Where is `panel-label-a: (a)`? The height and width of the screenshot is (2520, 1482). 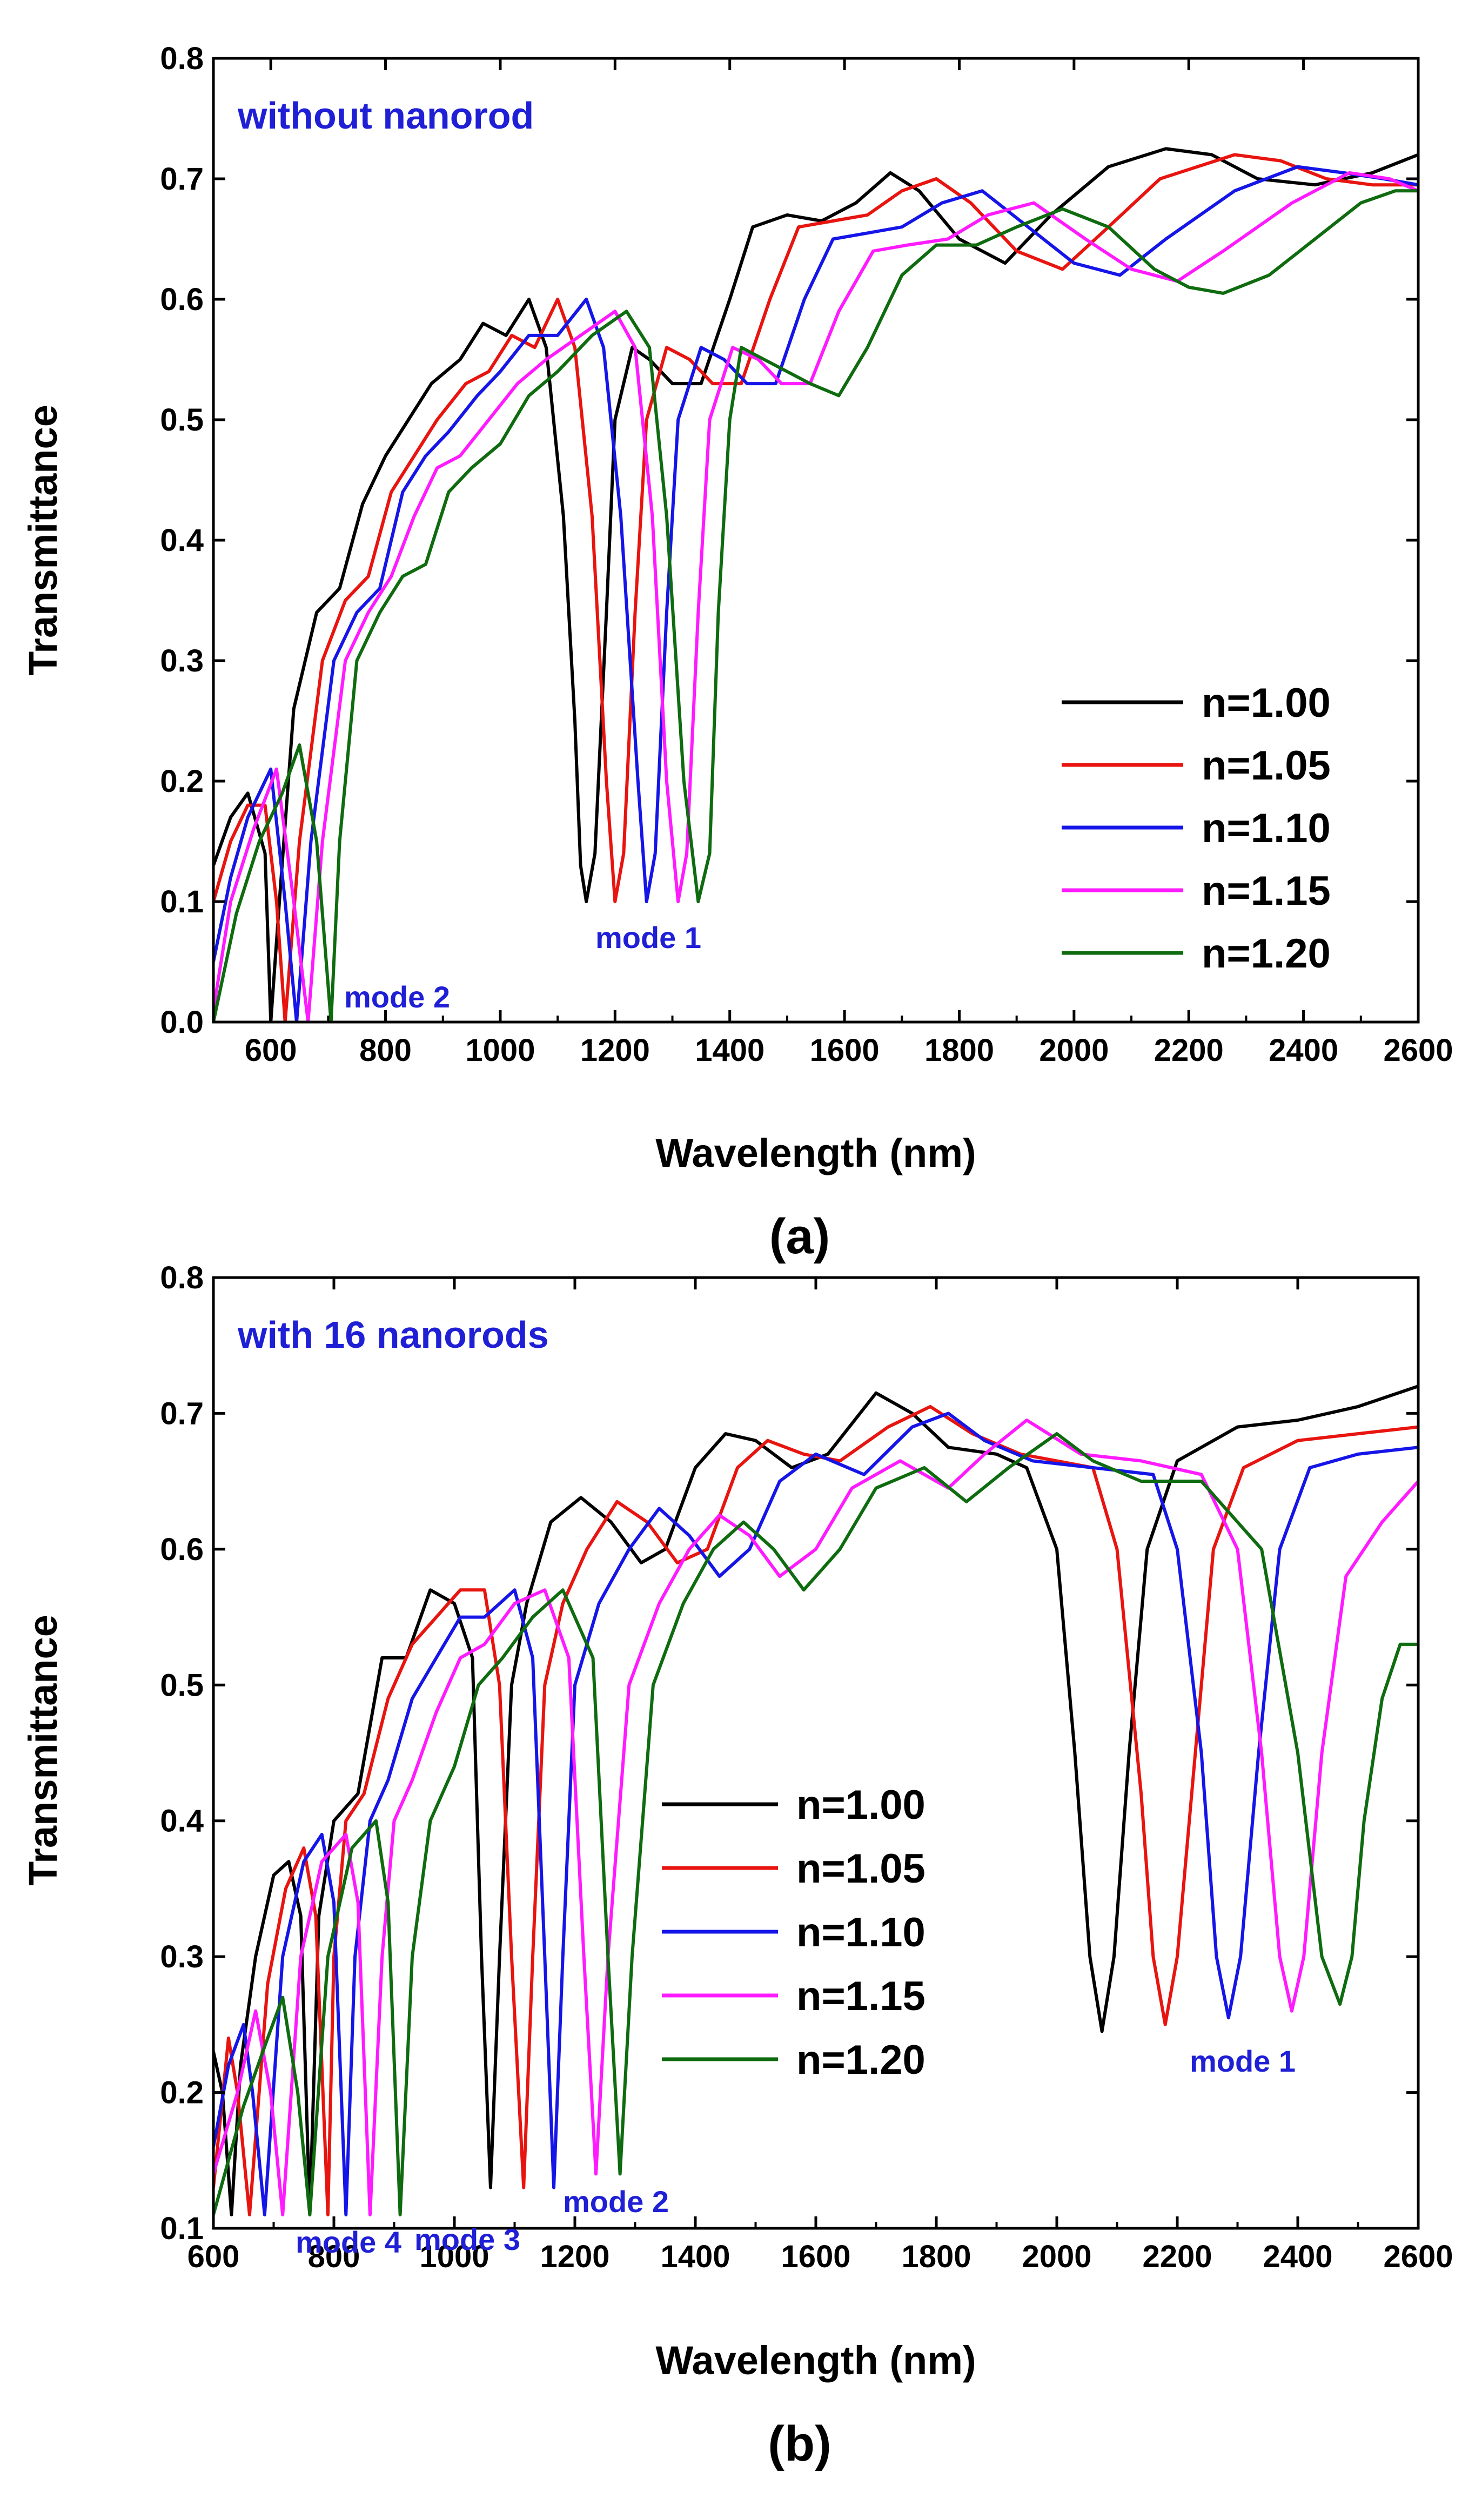
panel-label-a: (a) is located at coordinates (800, 1237).